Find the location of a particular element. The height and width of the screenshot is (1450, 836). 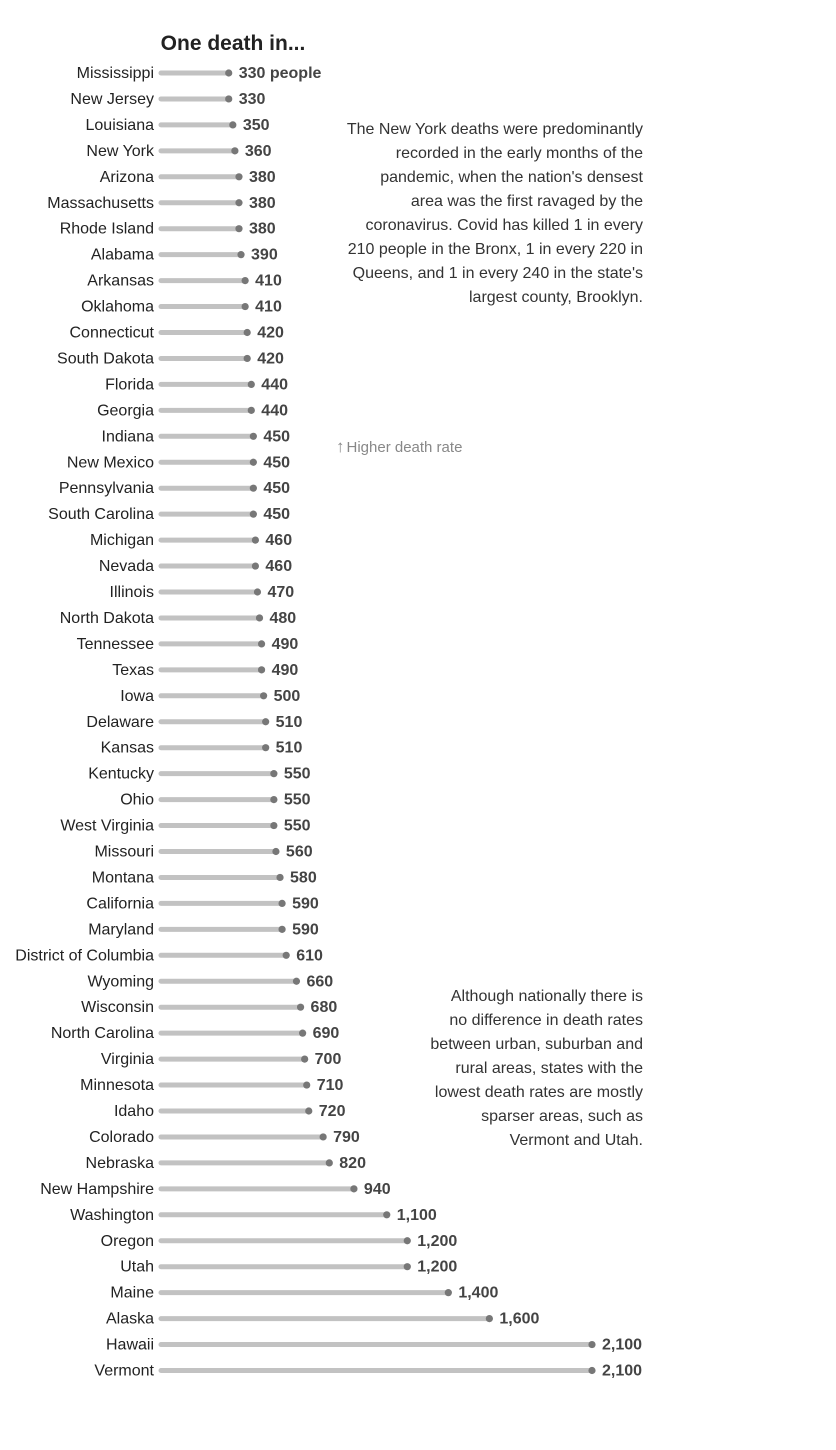

higher-death-rate-hint: ↑ Higher death rate is located at coordinates (399, 447).